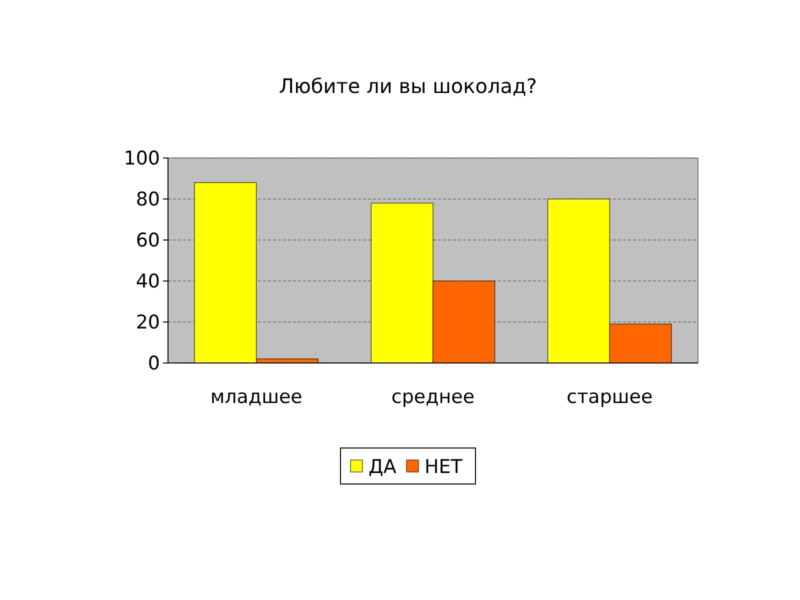 The width and height of the screenshot is (800, 600). Describe the element at coordinates (148, 281) in the screenshot. I see `y-tick-label: 40` at that location.